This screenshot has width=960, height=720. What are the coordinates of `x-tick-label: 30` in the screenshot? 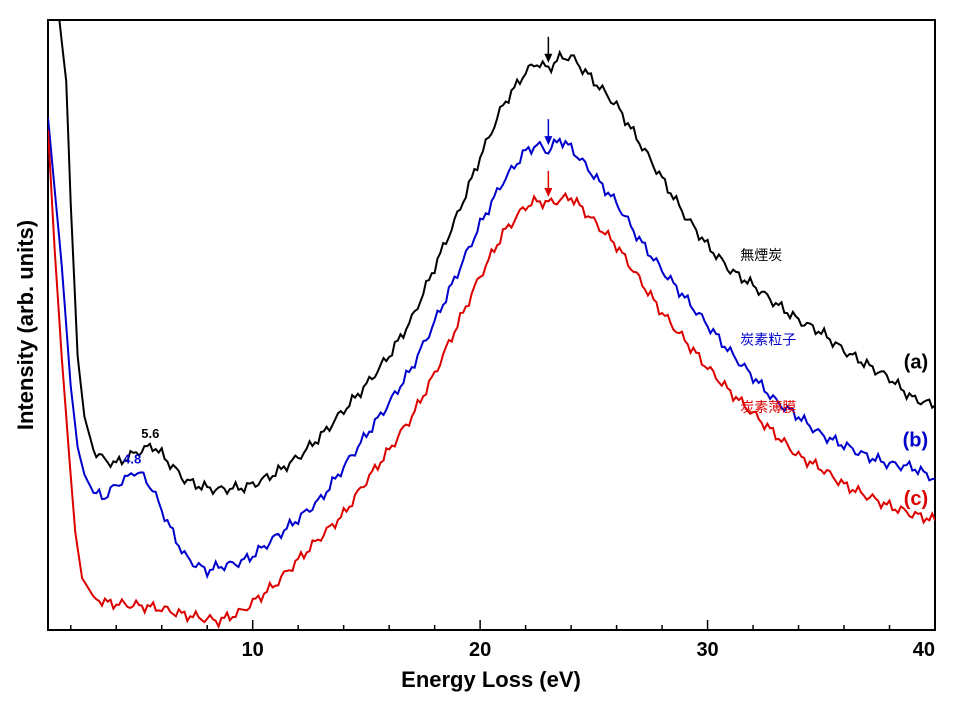 It's located at (707, 650).